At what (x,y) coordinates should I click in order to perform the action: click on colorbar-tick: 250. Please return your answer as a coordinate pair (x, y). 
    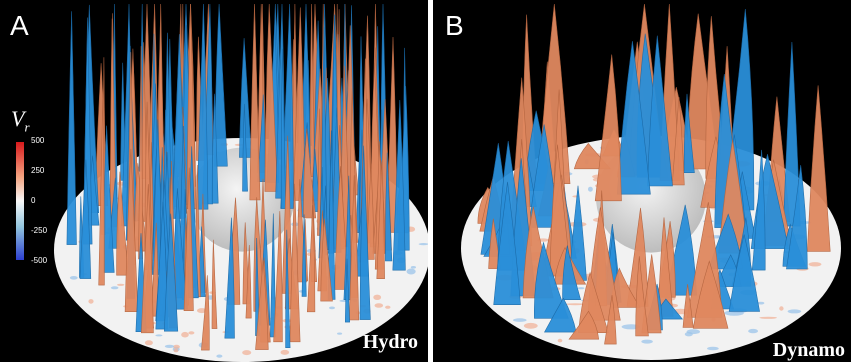
    Looking at the image, I should click on (38, 170).